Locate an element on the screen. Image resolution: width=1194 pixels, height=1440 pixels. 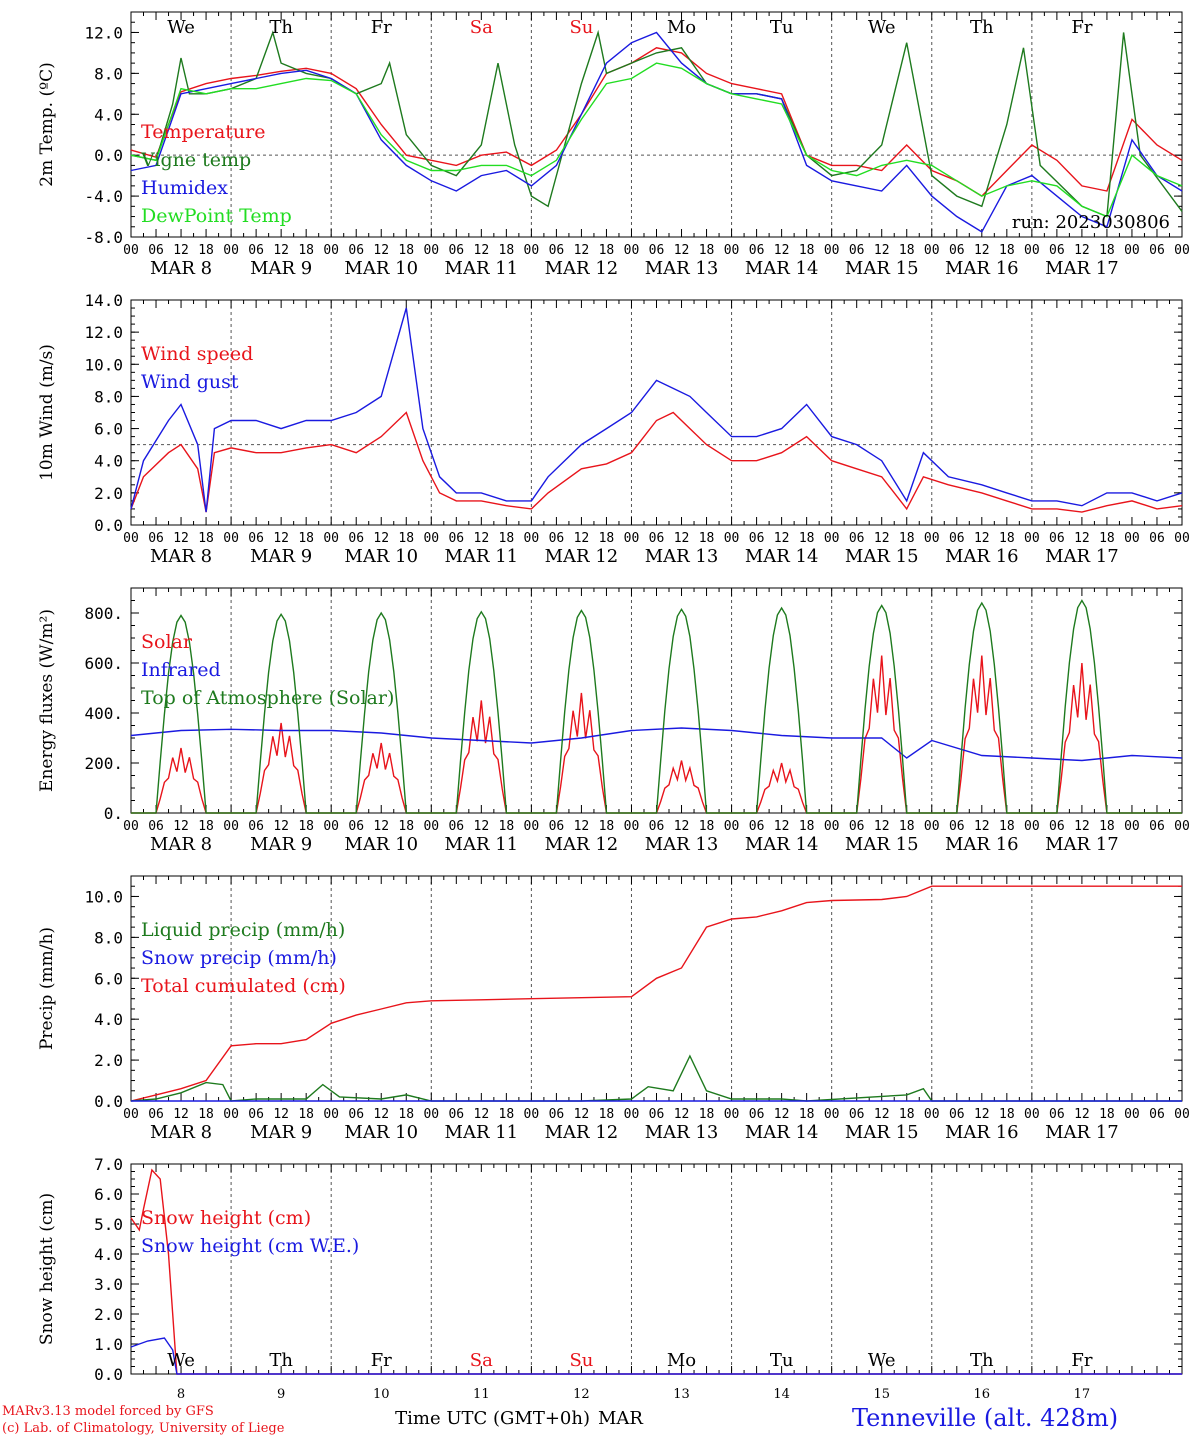
day-of-week-label: Tu is located at coordinates (782, 27).